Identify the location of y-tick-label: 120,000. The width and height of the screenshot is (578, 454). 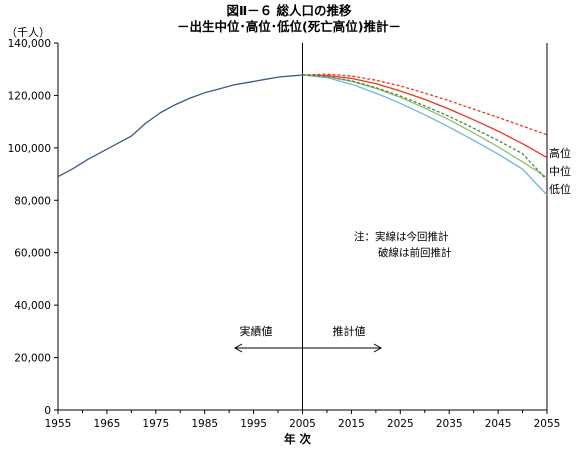
(29, 96).